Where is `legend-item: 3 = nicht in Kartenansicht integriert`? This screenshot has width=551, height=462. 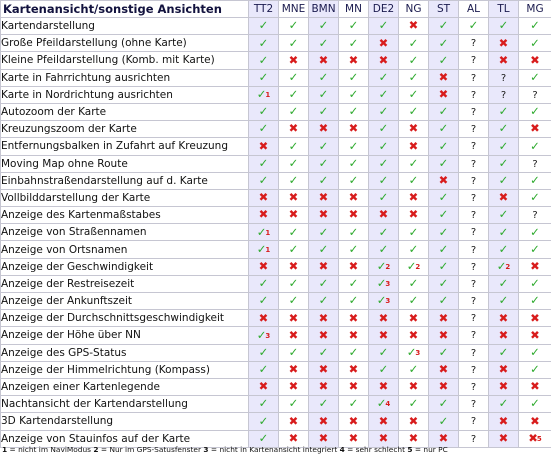
legend-item: 3 = nicht in Kartenansicht integriert is located at coordinates (270, 449).